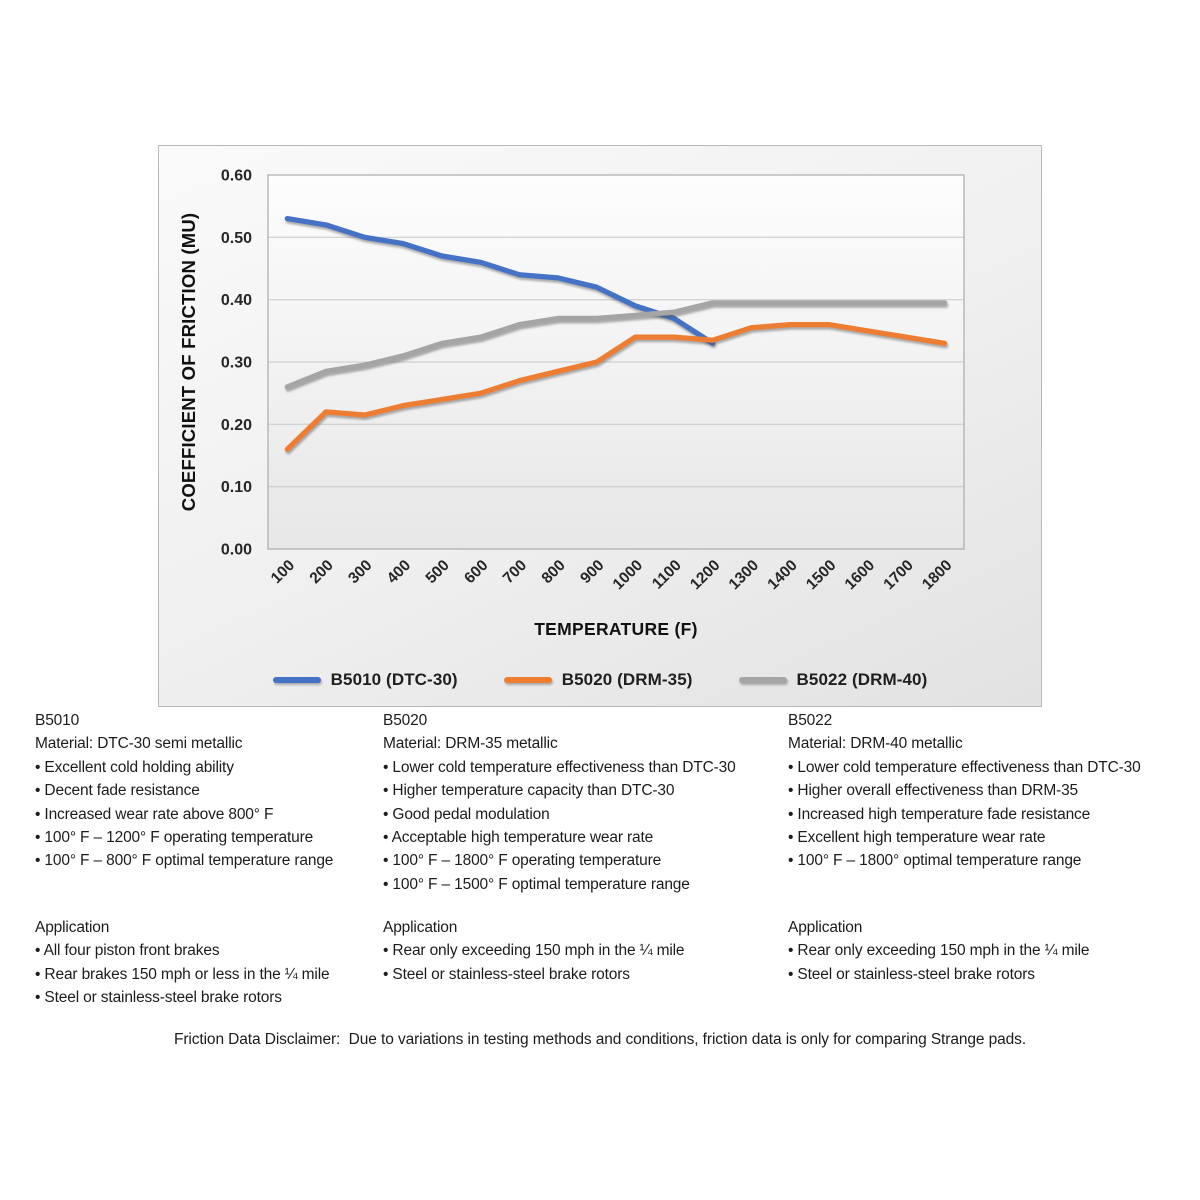 The width and height of the screenshot is (1200, 1200). Describe the element at coordinates (821, 575) in the screenshot. I see `x-axis-tick-label: 1500` at that location.